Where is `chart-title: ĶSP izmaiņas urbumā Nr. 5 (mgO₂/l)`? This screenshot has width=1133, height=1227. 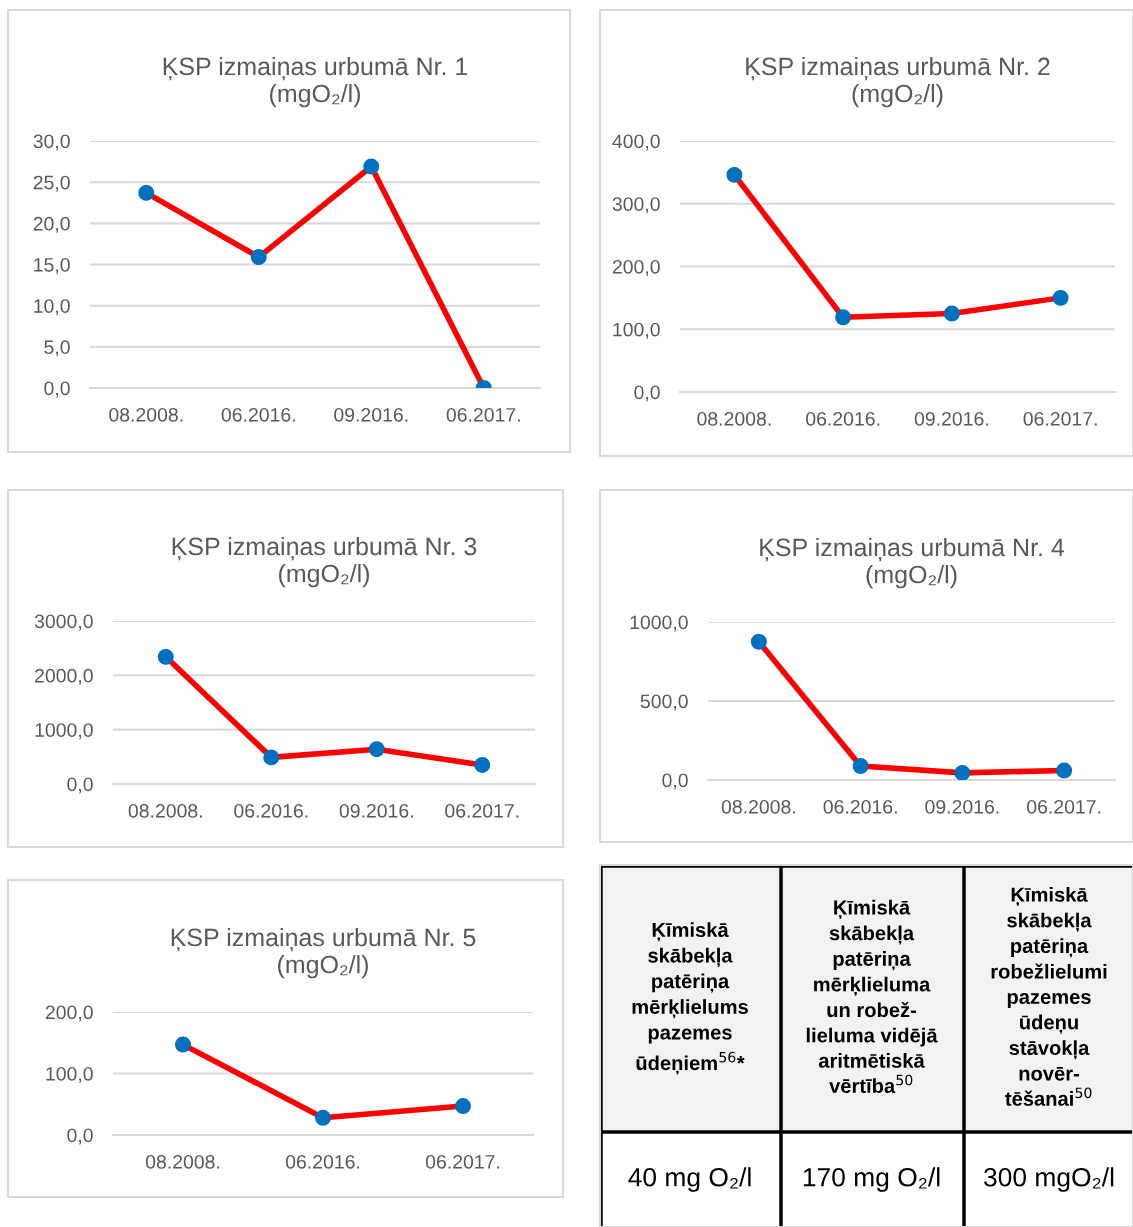
chart-title: ĶSP izmaiņas urbumā Nr. 5 (mgO₂/l) is located at coordinates (323, 953).